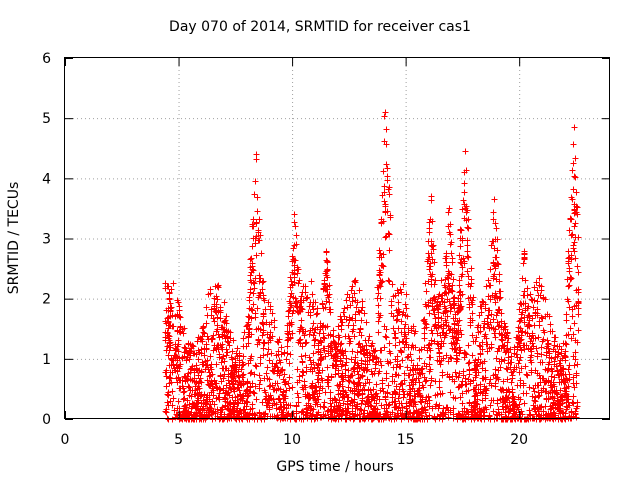  What do you see at coordinates (46, 119) in the screenshot?
I see `y-tick-label: 5` at bounding box center [46, 119].